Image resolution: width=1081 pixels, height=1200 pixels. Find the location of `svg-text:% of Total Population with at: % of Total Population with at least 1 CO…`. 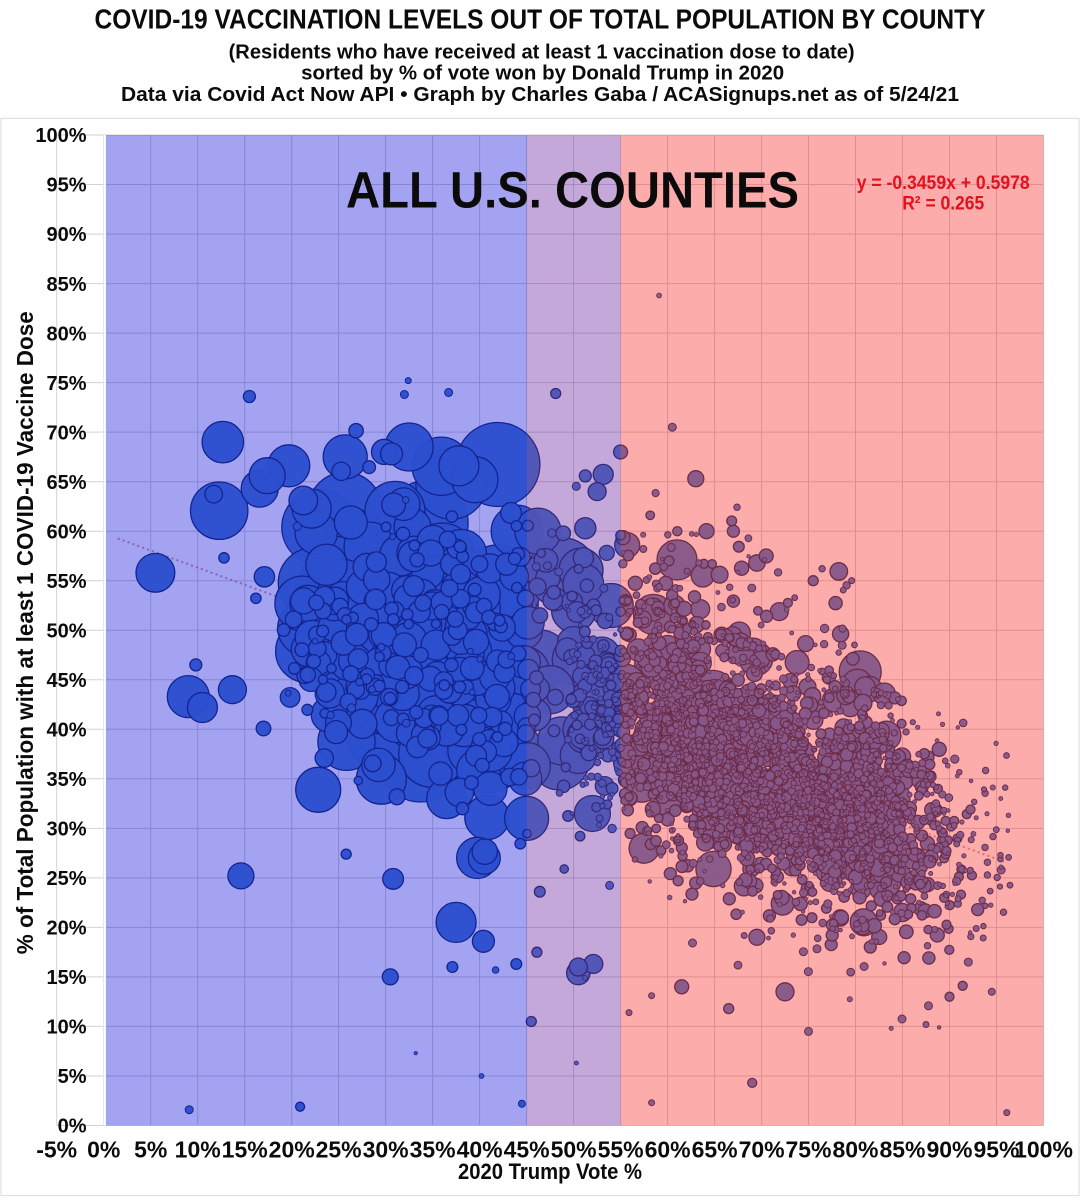

svg-text:% of Total Population with at: % of Total Population with at least 1 CO… is located at coordinates (25, 632).